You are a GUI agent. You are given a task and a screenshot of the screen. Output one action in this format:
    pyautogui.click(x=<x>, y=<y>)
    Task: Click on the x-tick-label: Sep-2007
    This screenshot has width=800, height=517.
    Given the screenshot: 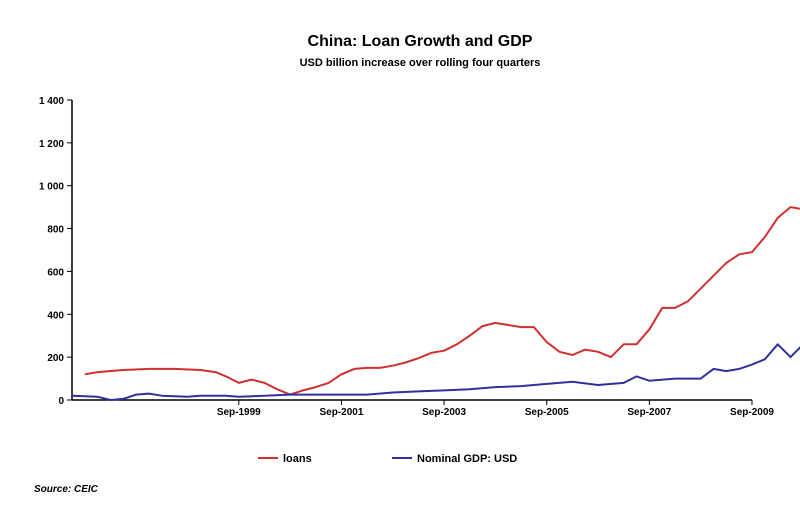 What is the action you would take?
    pyautogui.click(x=649, y=412)
    